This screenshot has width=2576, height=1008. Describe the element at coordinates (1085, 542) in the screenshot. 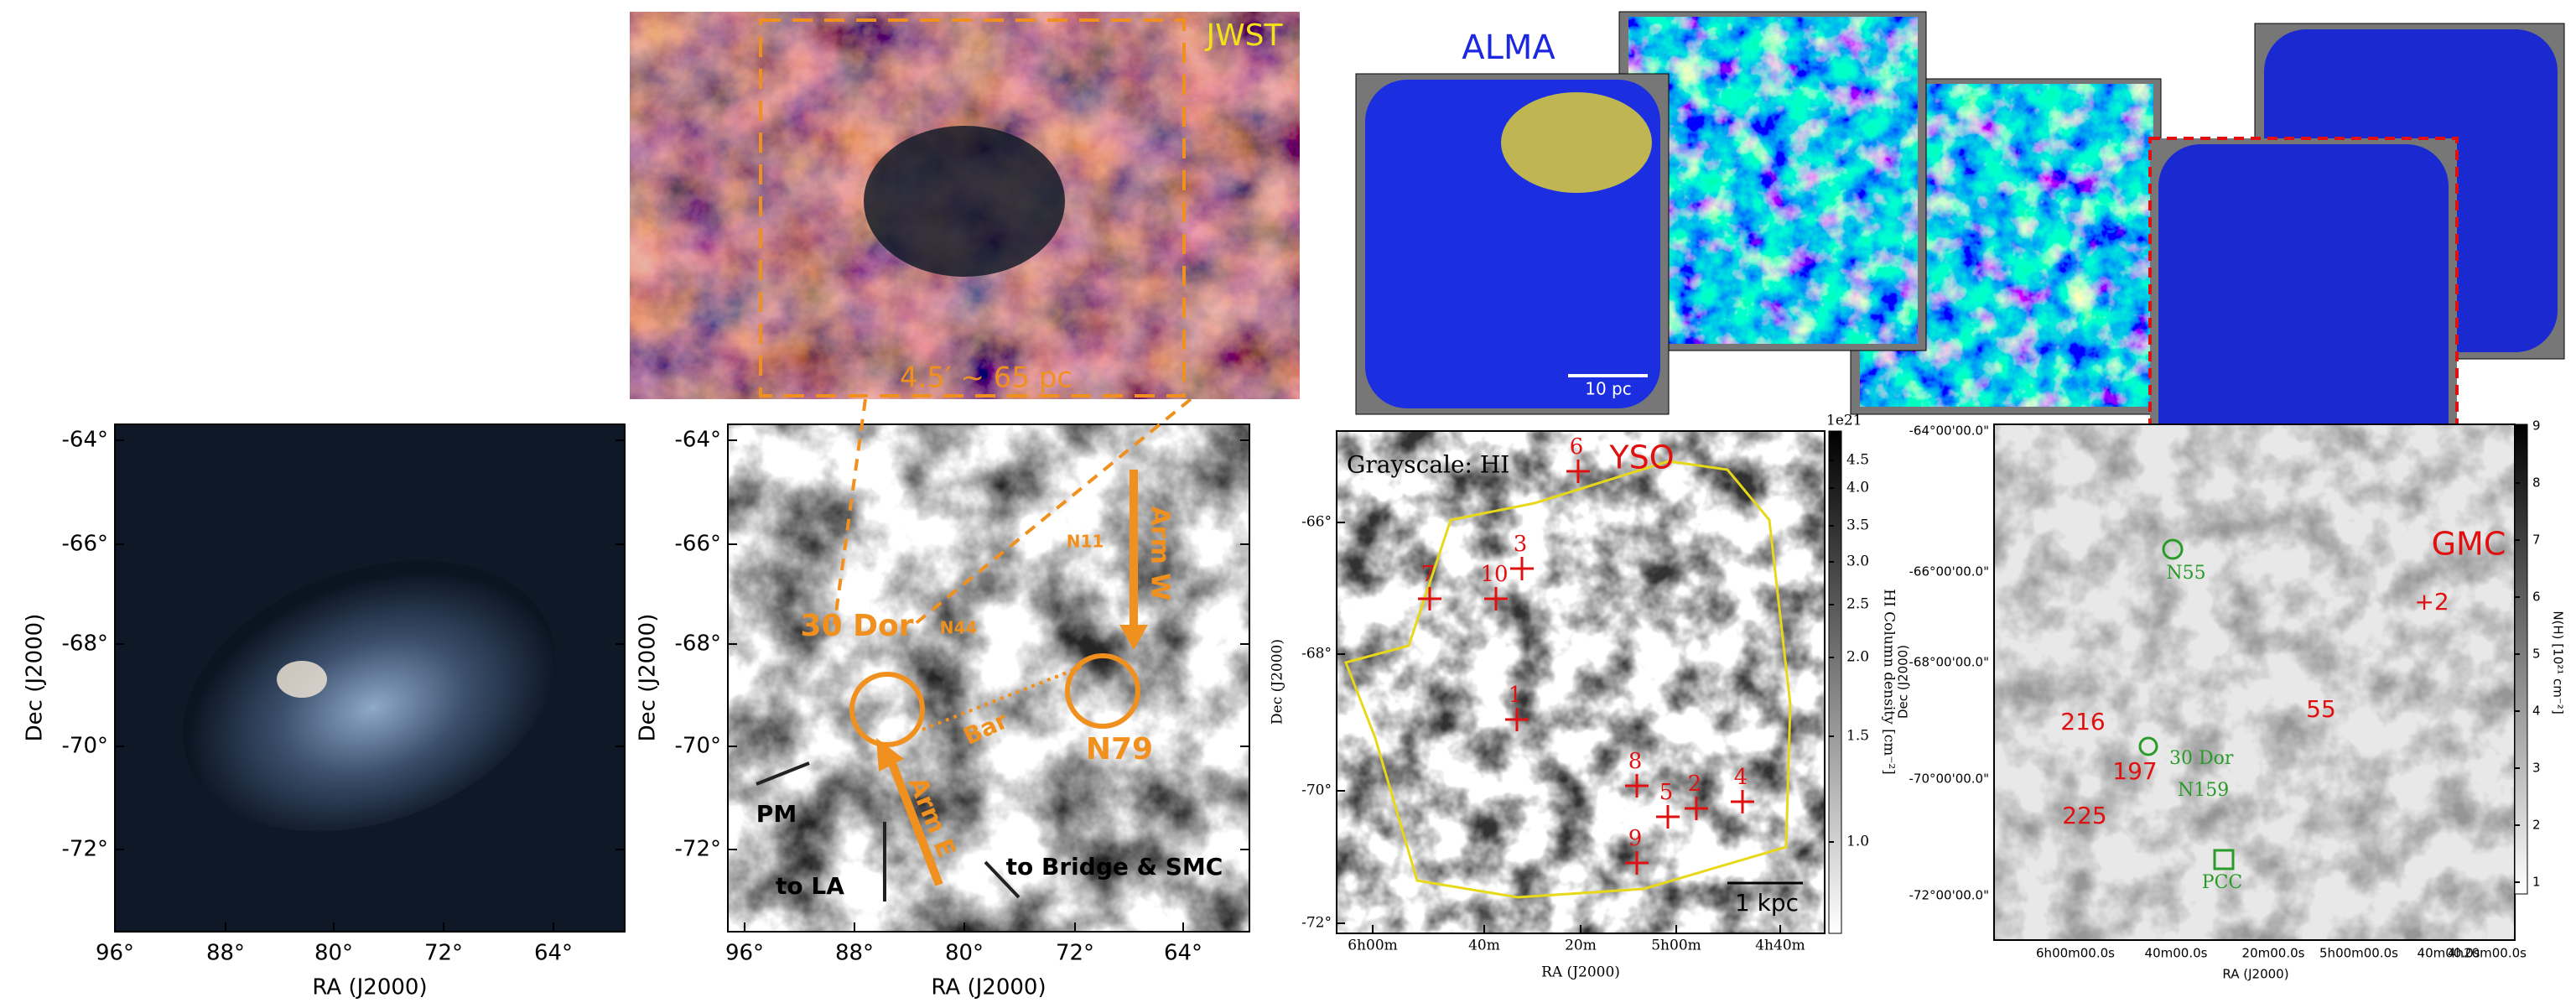

I see `label: N11` at that location.